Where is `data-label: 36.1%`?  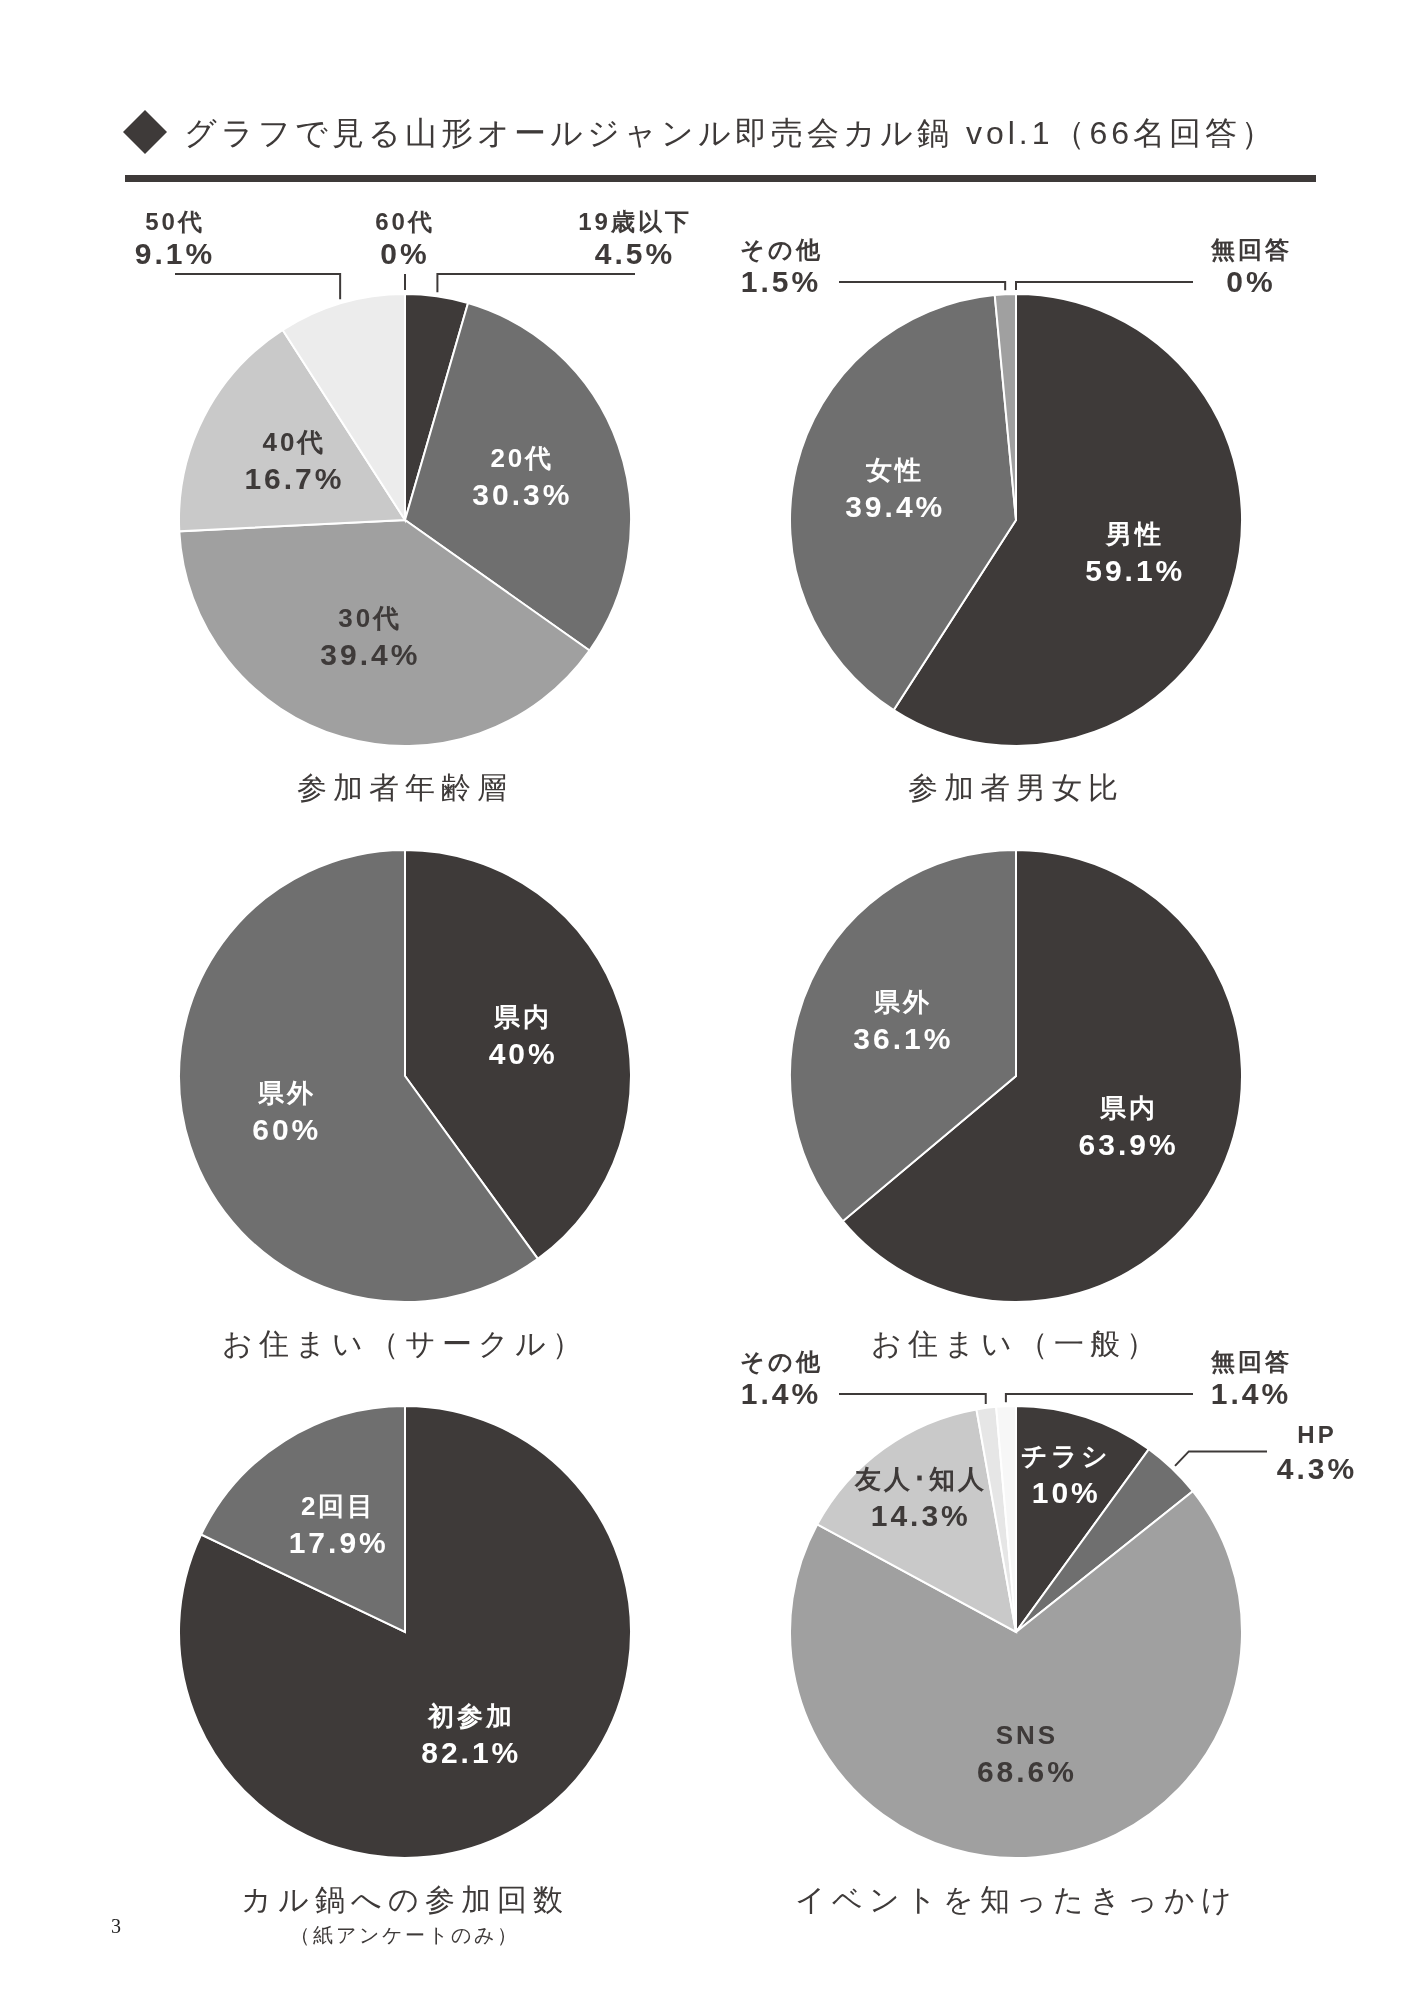 data-label: 36.1% is located at coordinates (903, 1039).